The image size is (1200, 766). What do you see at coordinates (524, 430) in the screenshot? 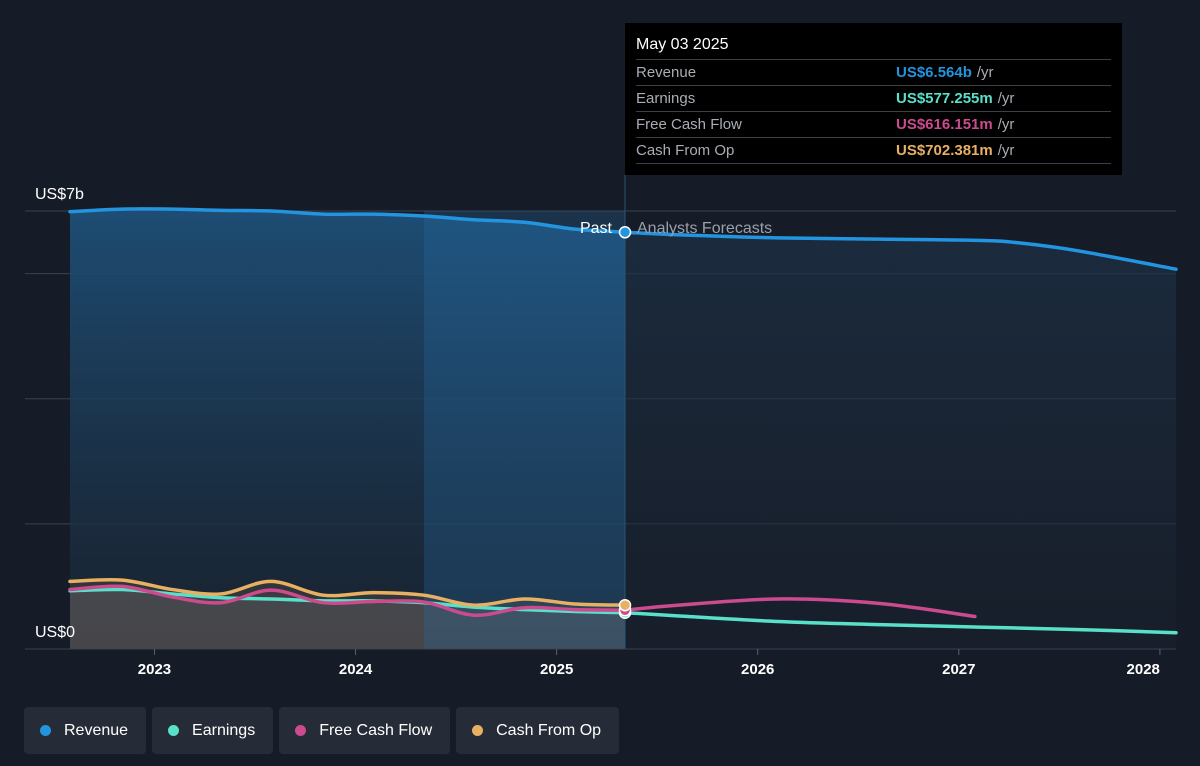
I see `past-highlight-band` at bounding box center [524, 430].